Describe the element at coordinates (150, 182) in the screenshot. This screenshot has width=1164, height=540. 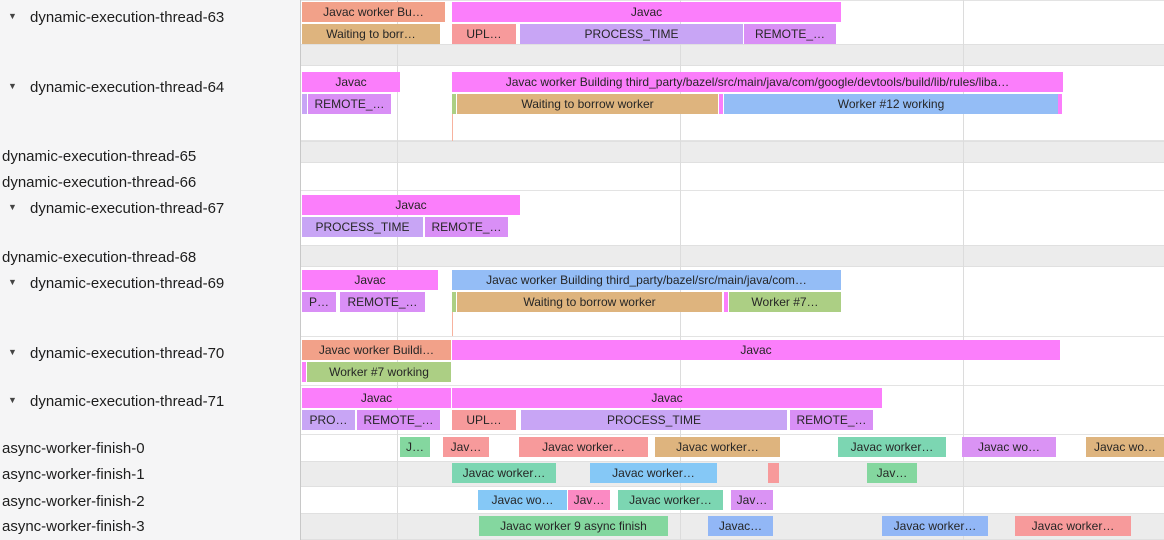
I see `sidebar-item: dynamic-execution-thread-66` at that location.